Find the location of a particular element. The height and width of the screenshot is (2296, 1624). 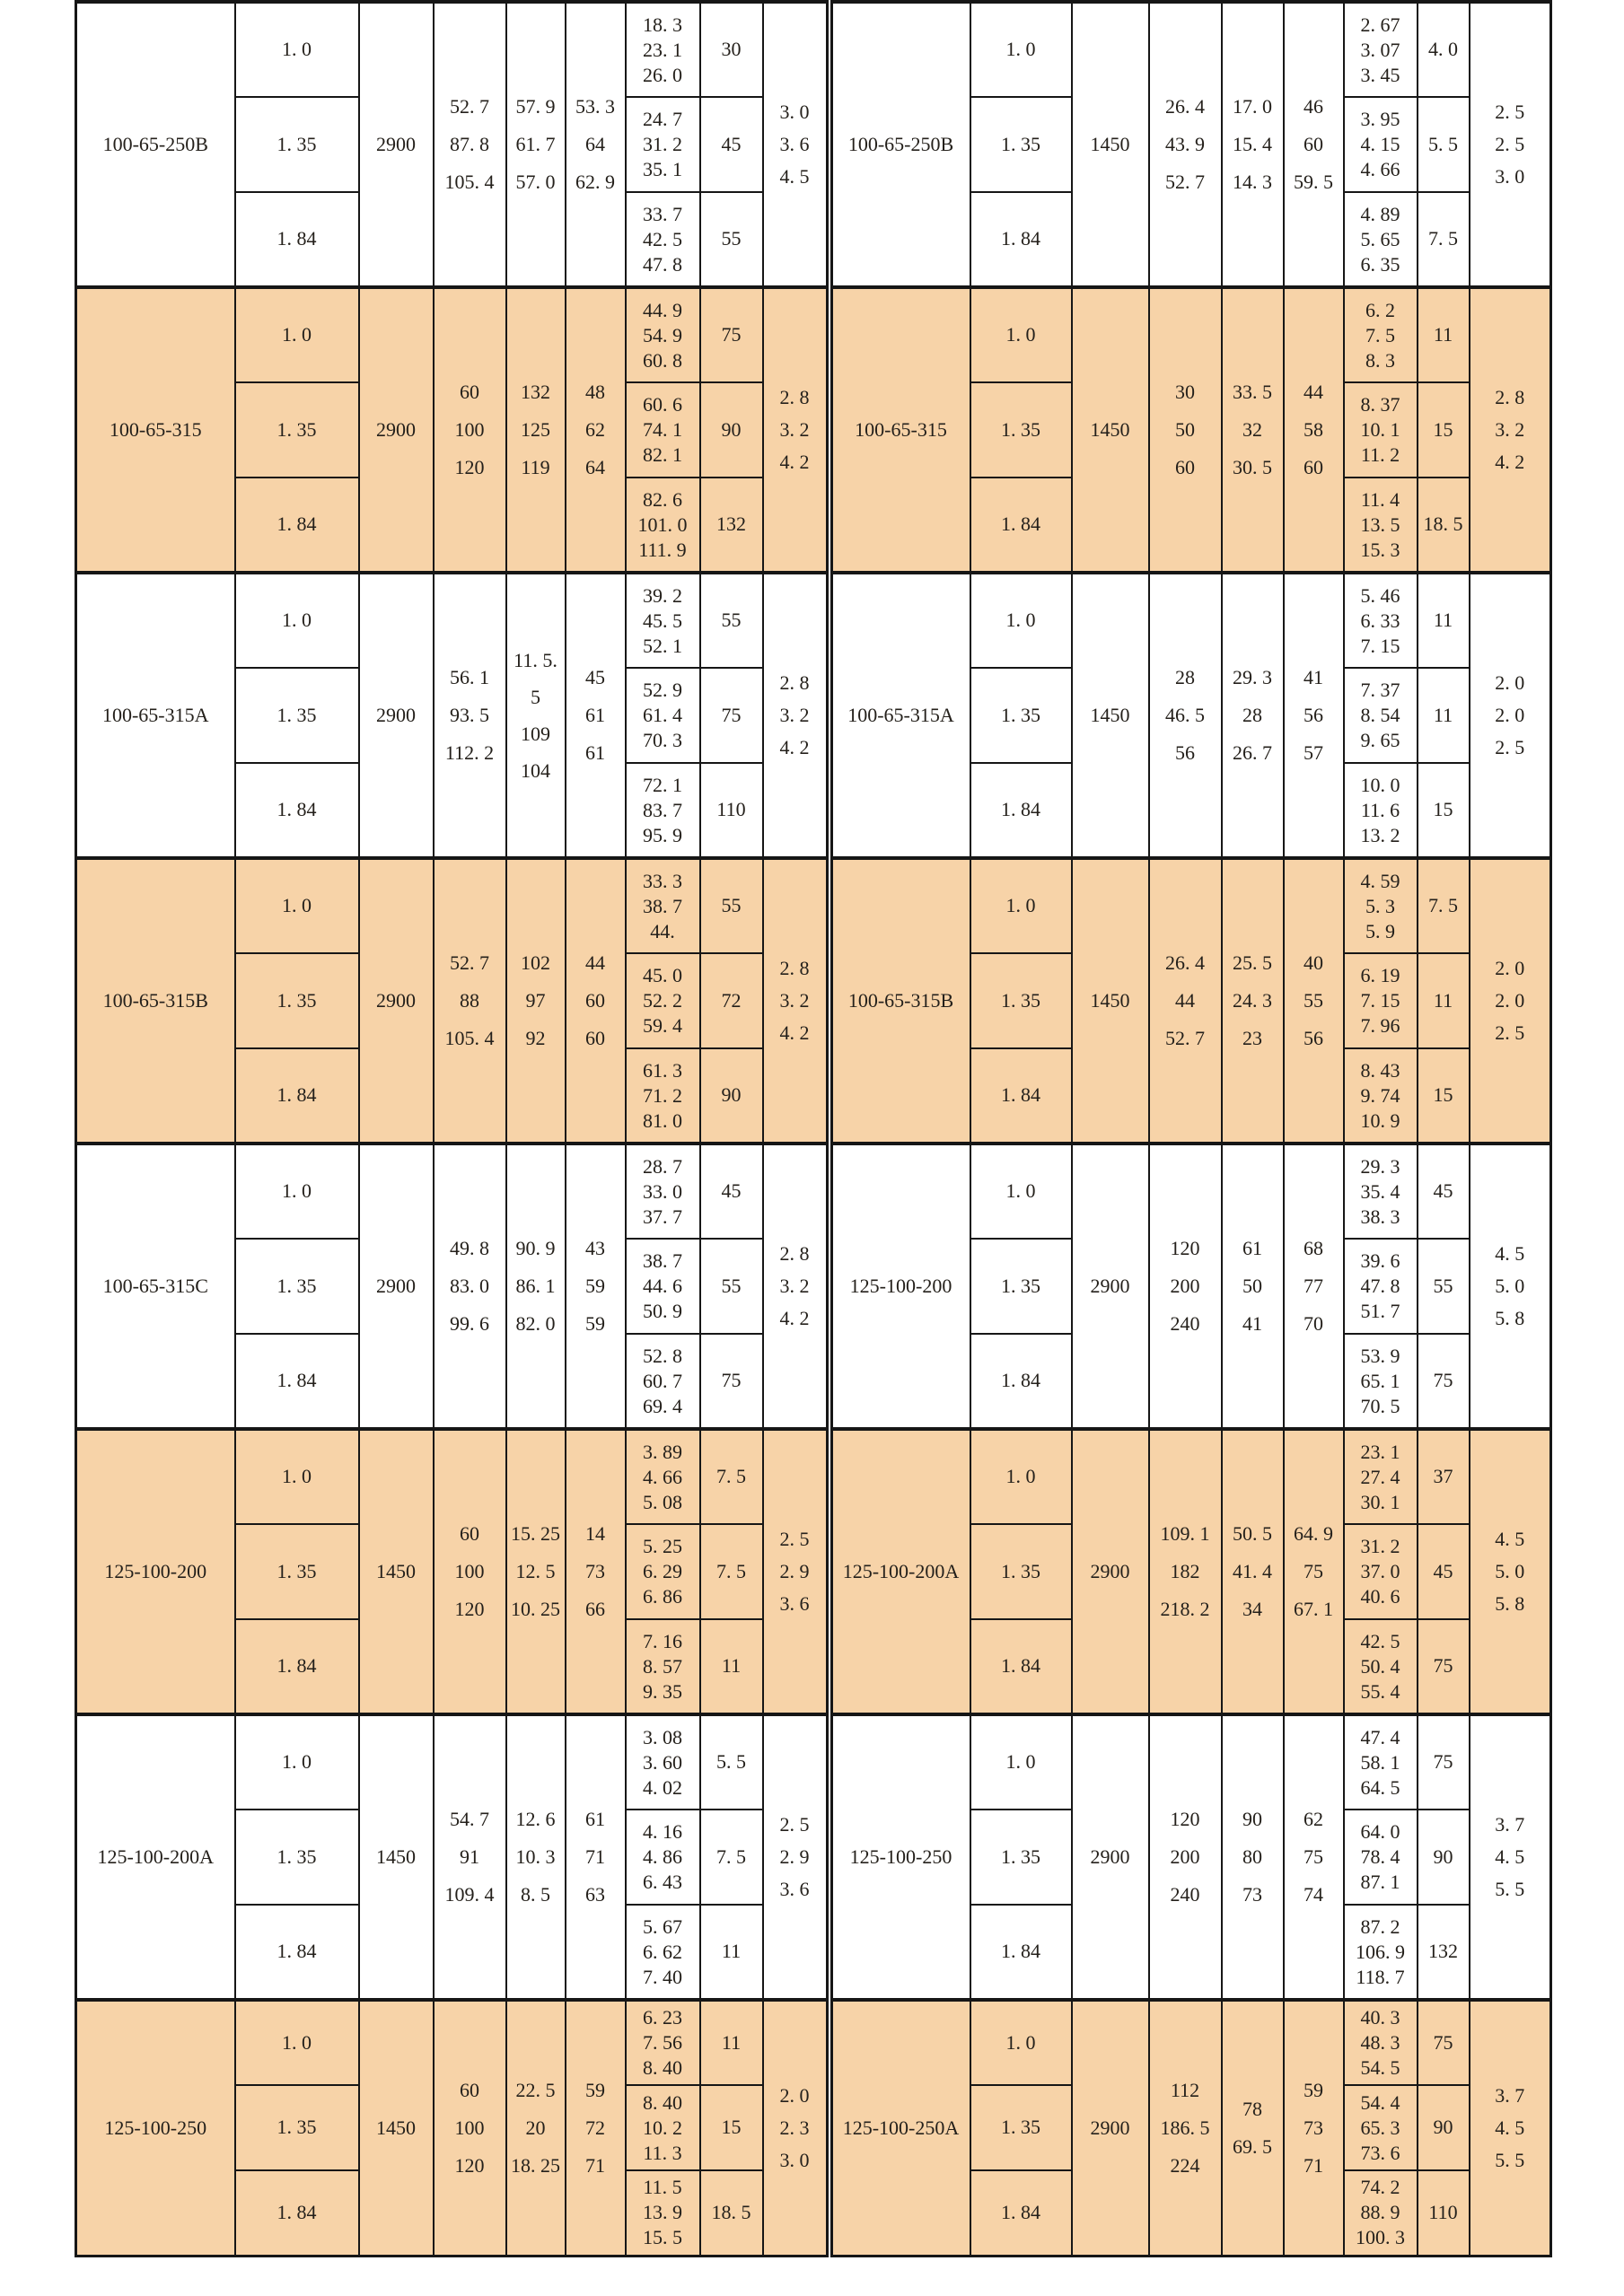

col-d-cell-line: 10. 0 is located at coordinates (1380, 784).